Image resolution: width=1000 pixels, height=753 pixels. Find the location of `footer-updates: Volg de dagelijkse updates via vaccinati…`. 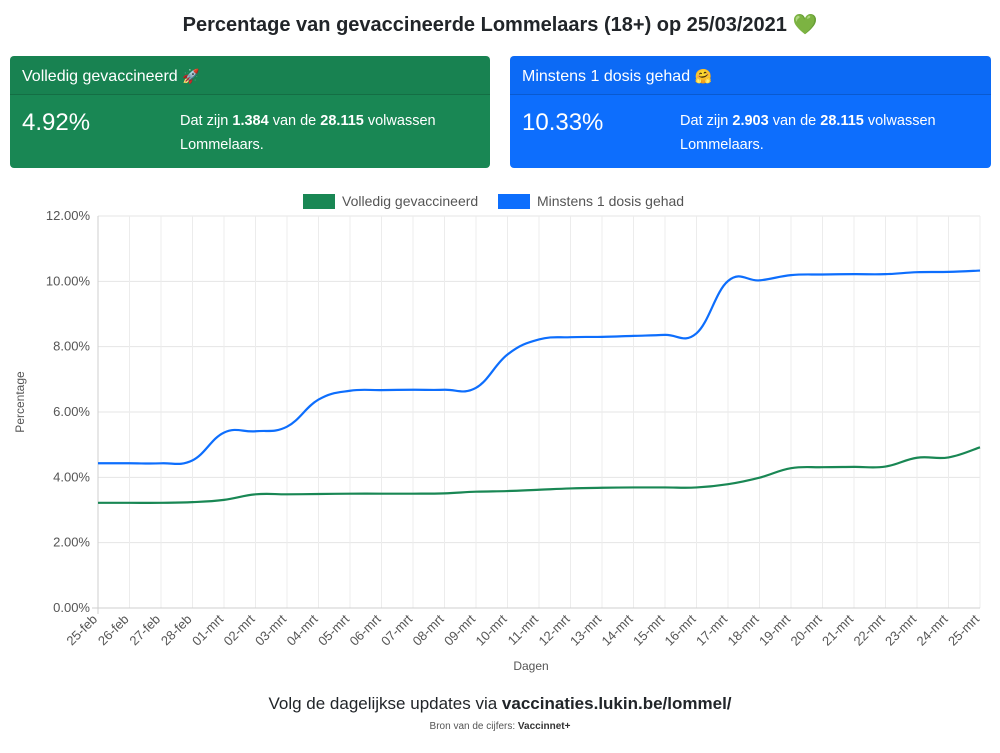

footer-updates: Volg de dagelijkse updates via vaccinati… is located at coordinates (500, 704).